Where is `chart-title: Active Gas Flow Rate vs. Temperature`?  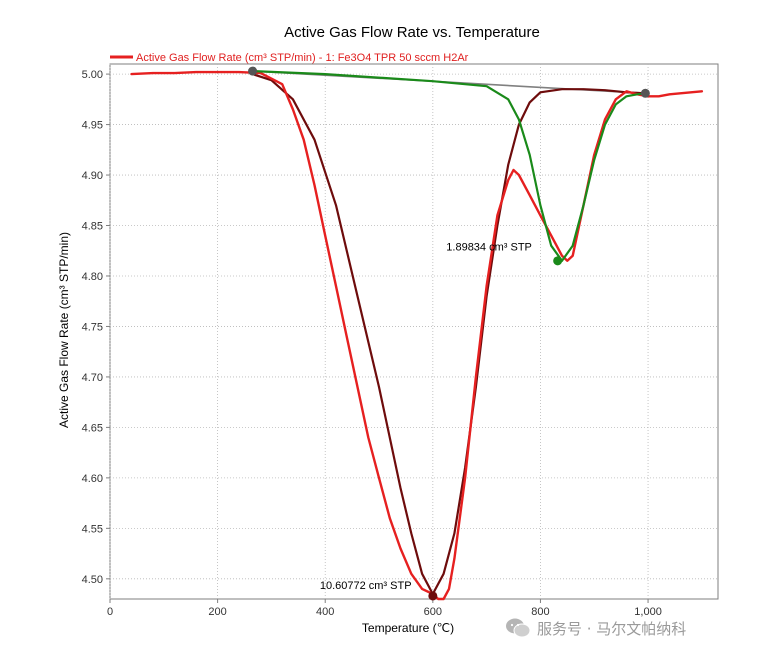 chart-title: Active Gas Flow Rate vs. Temperature is located at coordinates (412, 32).